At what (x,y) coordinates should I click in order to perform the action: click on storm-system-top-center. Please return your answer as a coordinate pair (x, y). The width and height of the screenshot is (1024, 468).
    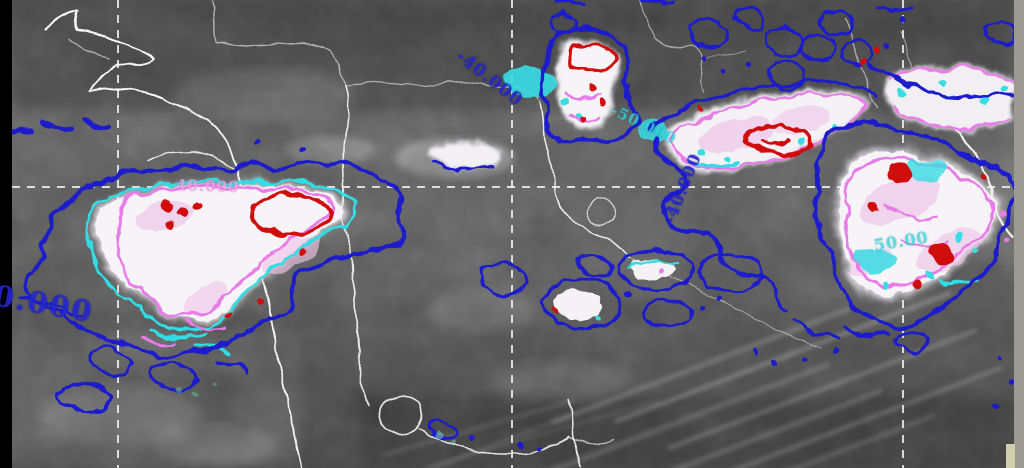
    Looking at the image, I should click on (571, 73).